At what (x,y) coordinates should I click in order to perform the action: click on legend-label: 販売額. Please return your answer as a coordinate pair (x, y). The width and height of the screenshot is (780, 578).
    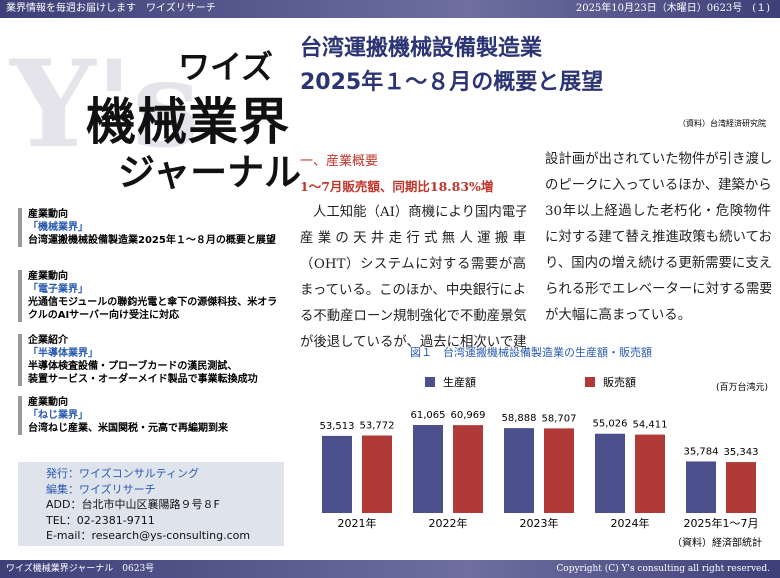
    Looking at the image, I should click on (619, 382).